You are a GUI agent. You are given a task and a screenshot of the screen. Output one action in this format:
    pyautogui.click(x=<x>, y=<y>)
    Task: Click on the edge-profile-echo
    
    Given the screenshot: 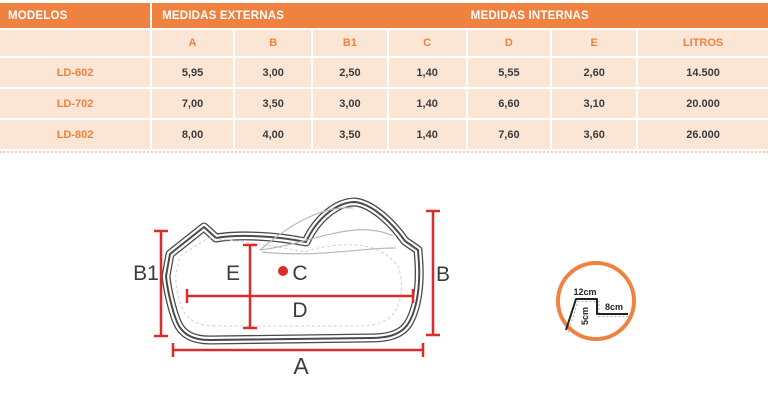 What is the action you would take?
    pyautogui.click(x=598, y=317)
    